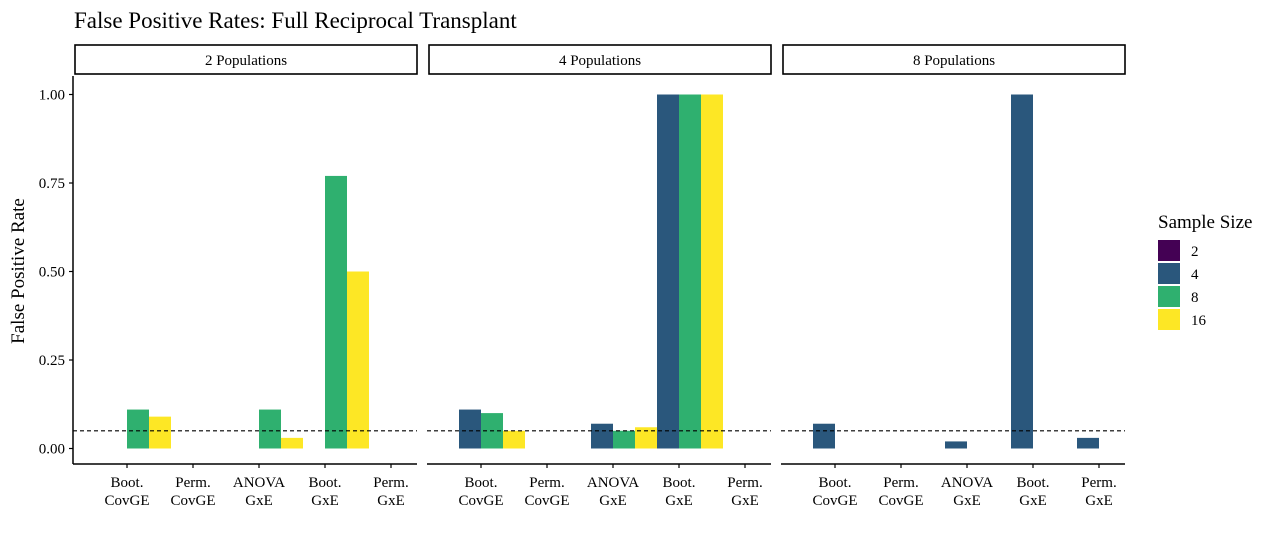  I want to click on bar-boot-covge-n8, so click(138, 429).